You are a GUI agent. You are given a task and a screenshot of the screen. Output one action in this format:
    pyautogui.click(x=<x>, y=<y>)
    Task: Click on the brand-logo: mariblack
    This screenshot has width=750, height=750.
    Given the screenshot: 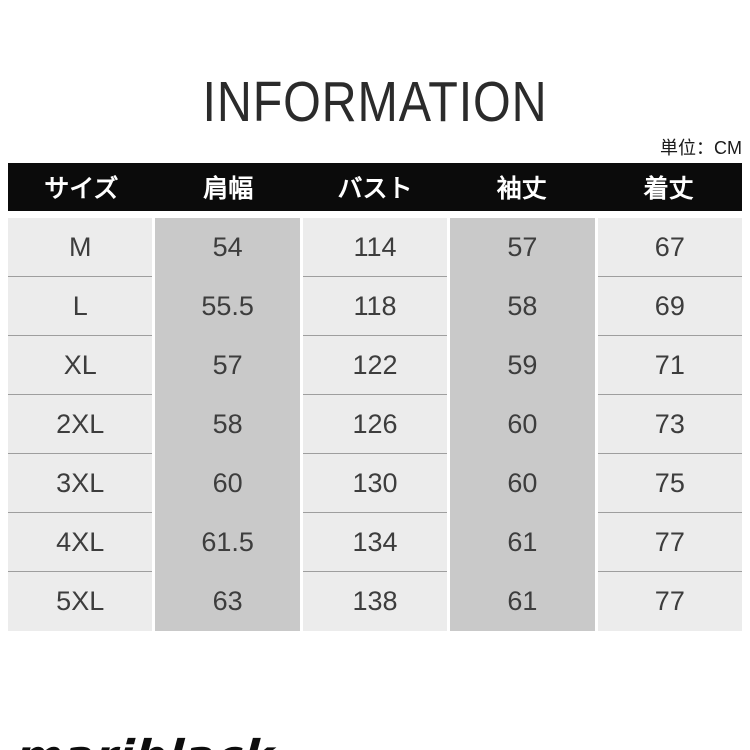 What is the action you would take?
    pyautogui.click(x=145, y=740)
    